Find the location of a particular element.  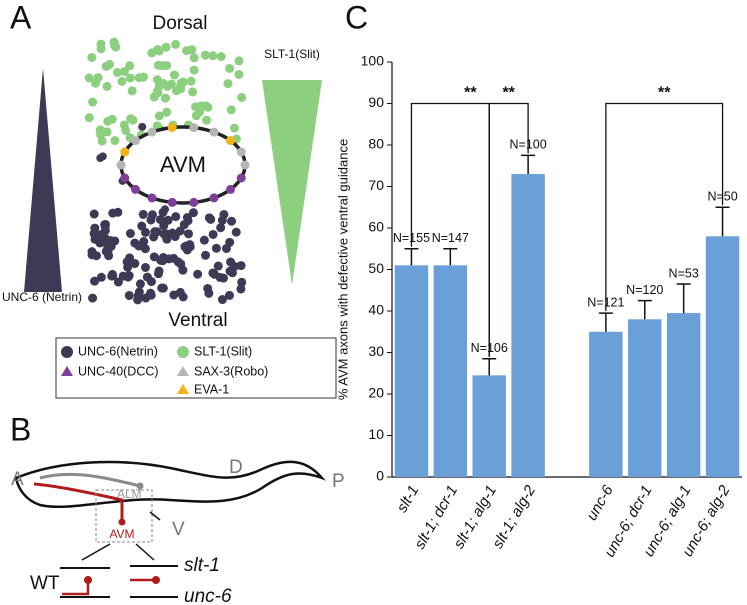

posterior-label: P is located at coordinates (338, 481).